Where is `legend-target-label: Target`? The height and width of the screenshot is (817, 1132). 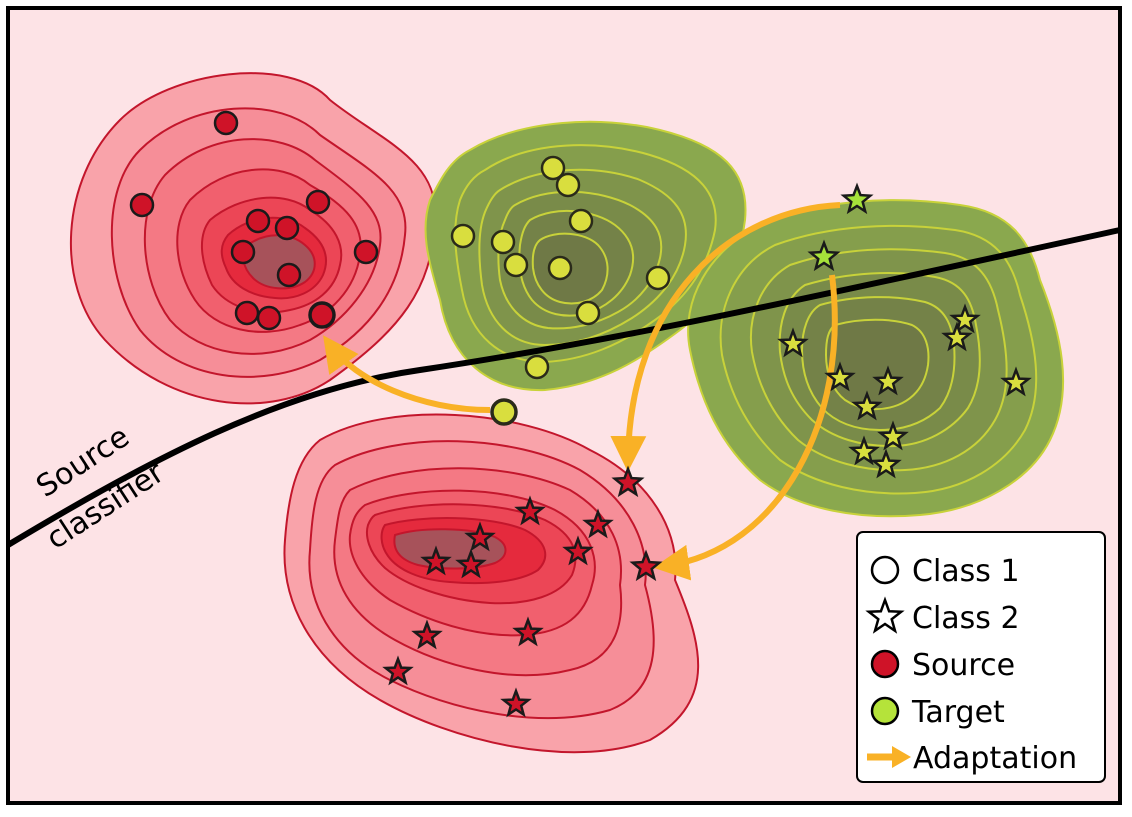
legend-target-label: Target is located at coordinates (958, 712).